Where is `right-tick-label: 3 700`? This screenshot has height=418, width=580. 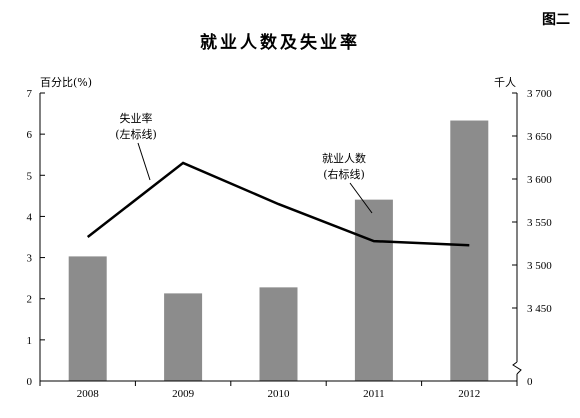 right-tick-label: 3 700 is located at coordinates (539, 94).